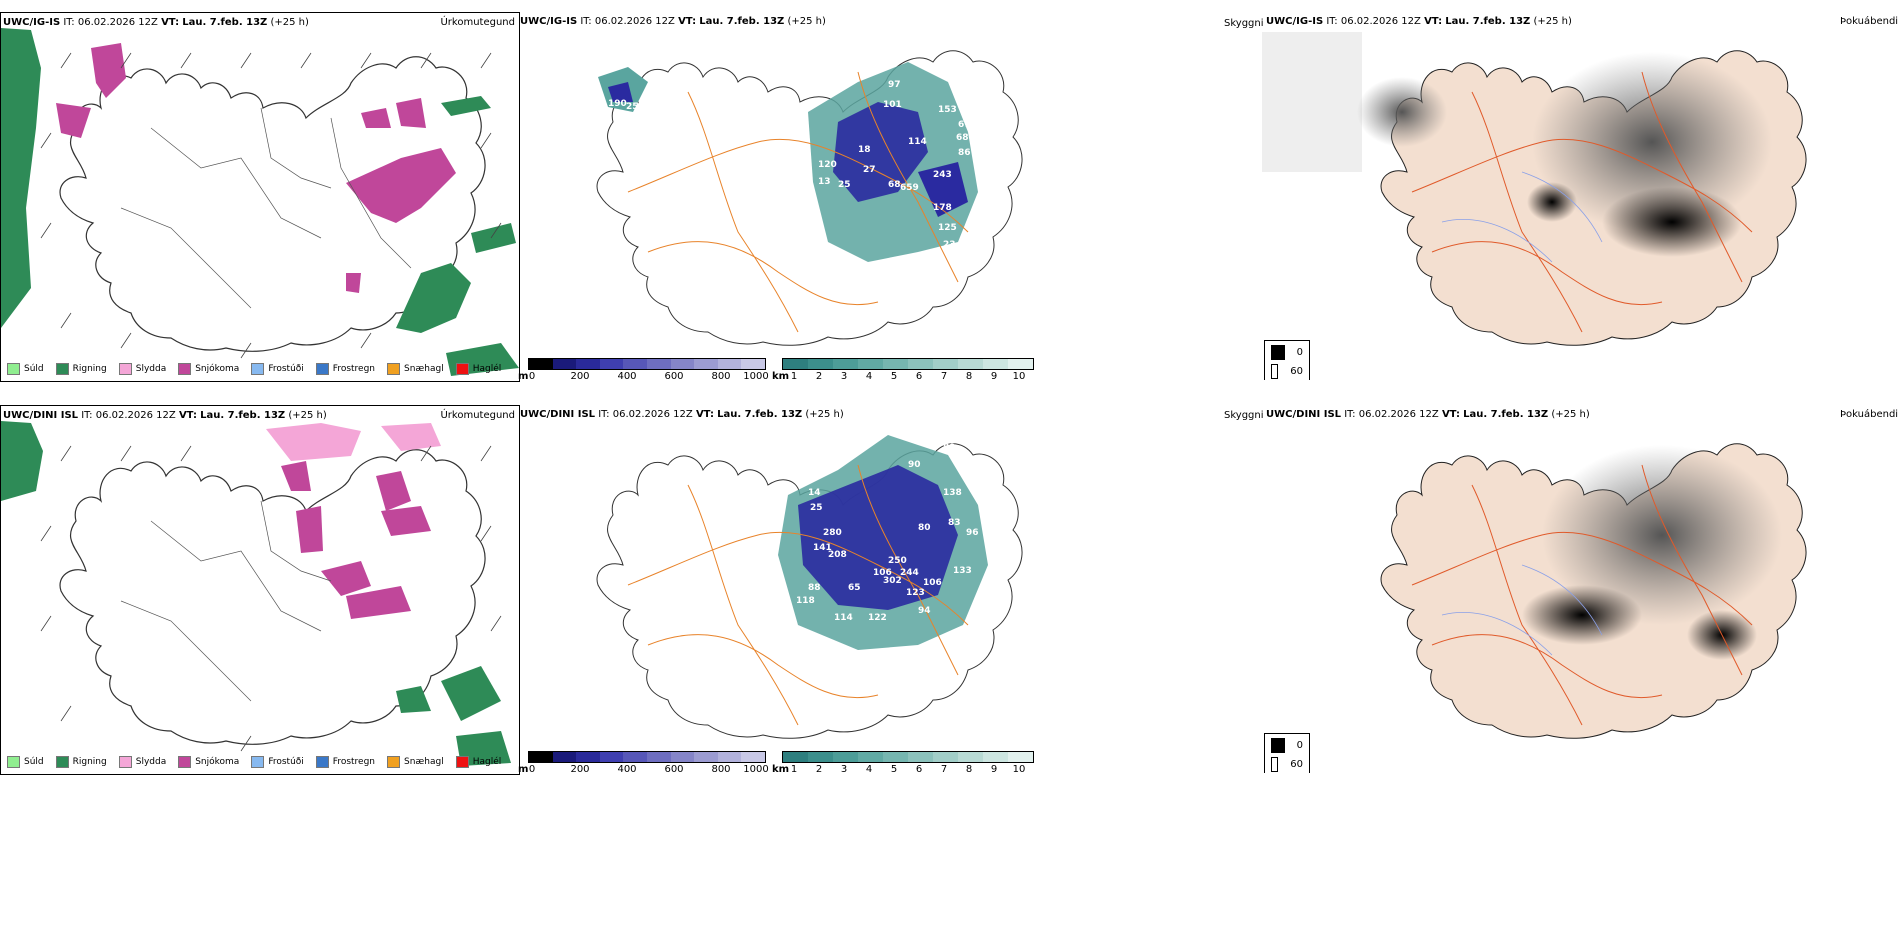  Describe the element at coordinates (523, 375) in the screenshot. I see `altitude-unit-top: m` at that location.